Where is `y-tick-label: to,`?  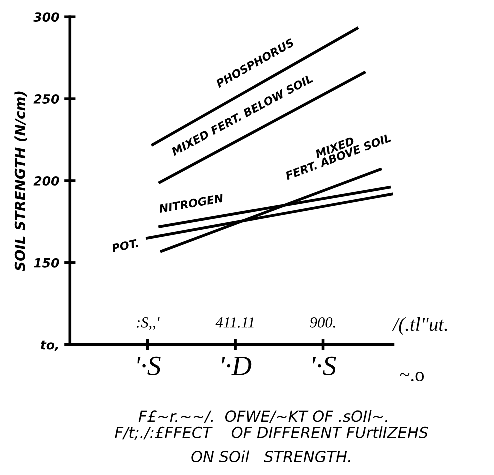
y-tick-label: to, is located at coordinates (49, 346).